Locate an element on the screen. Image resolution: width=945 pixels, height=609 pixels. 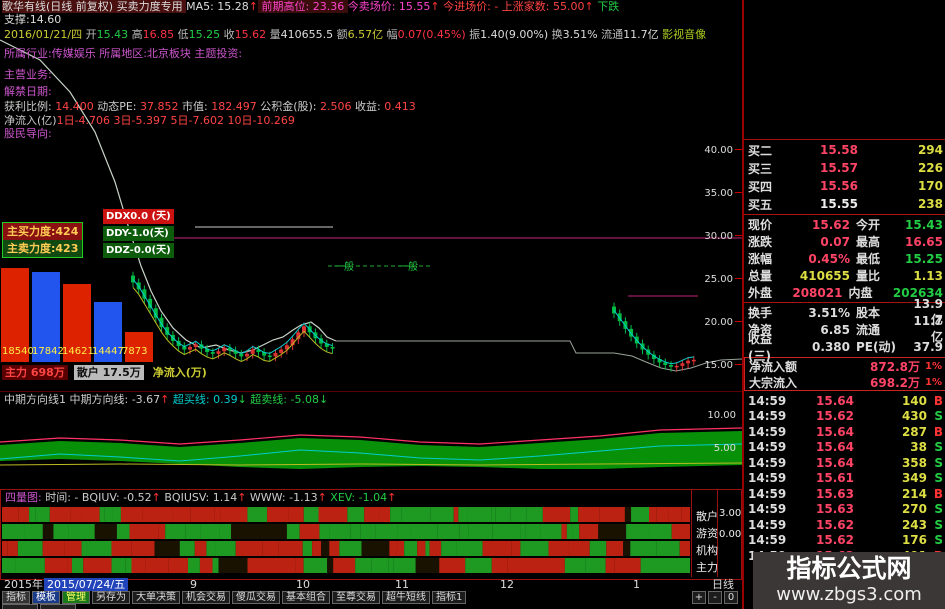
green-area is located at coordinates (371, 450).